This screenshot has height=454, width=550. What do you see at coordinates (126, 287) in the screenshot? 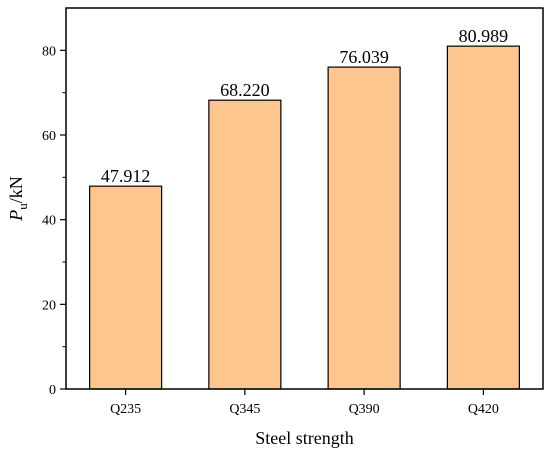
I see `bar-q235` at bounding box center [126, 287].